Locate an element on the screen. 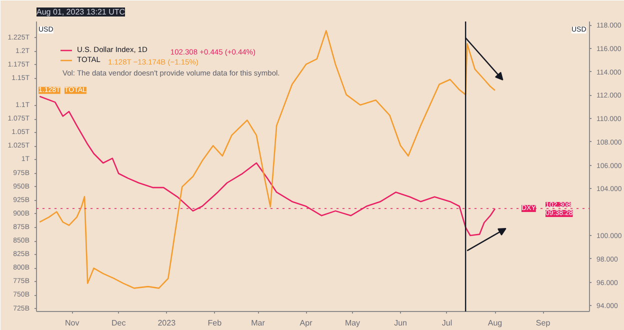 Image resolution: width=624 pixels, height=330 pixels. x-tick-label: Mar is located at coordinates (258, 323).